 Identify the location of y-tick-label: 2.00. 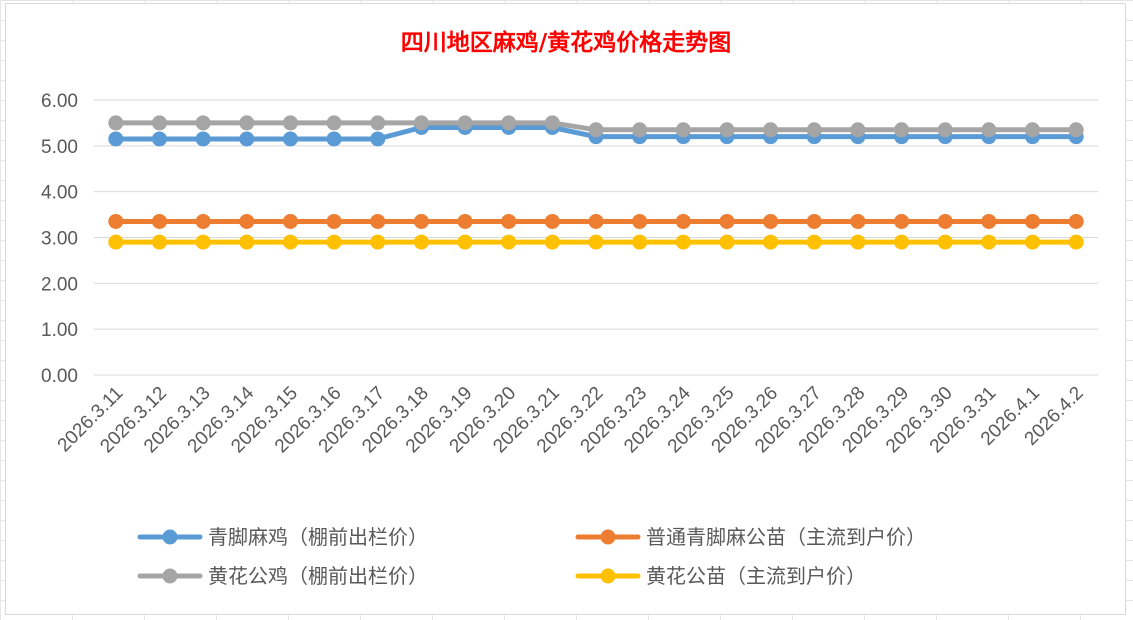
(59, 284).